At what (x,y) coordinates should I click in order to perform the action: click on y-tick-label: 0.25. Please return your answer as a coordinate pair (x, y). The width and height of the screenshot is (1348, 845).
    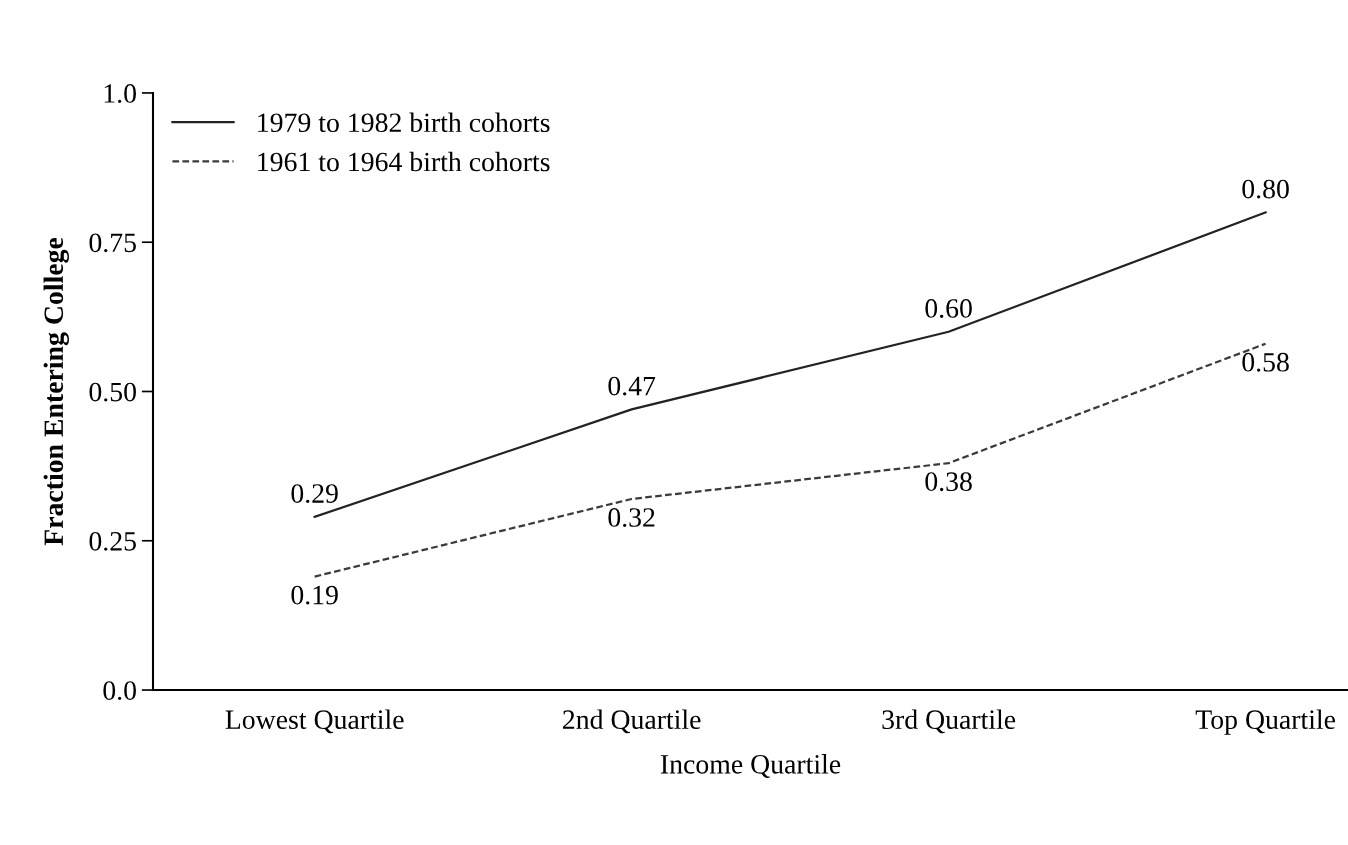
    Looking at the image, I should click on (112, 541).